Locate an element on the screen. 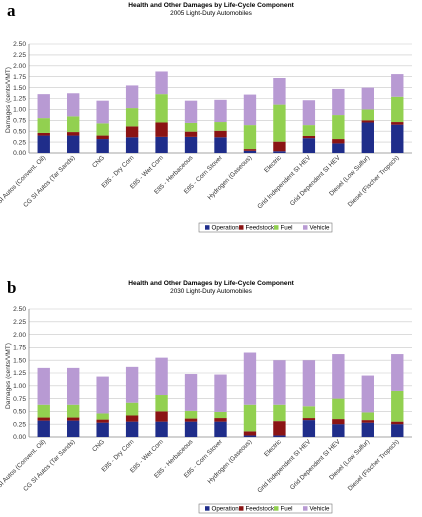  y-tick-label: 2.50 is located at coordinates (19, 44).